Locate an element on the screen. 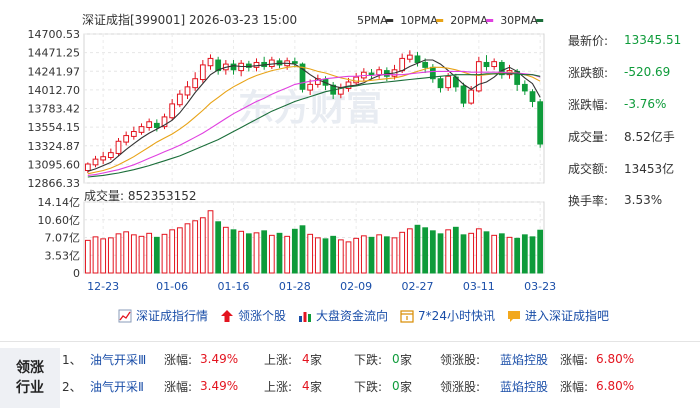  industry-name: 油气开采Ⅲ is located at coordinates (118, 359).